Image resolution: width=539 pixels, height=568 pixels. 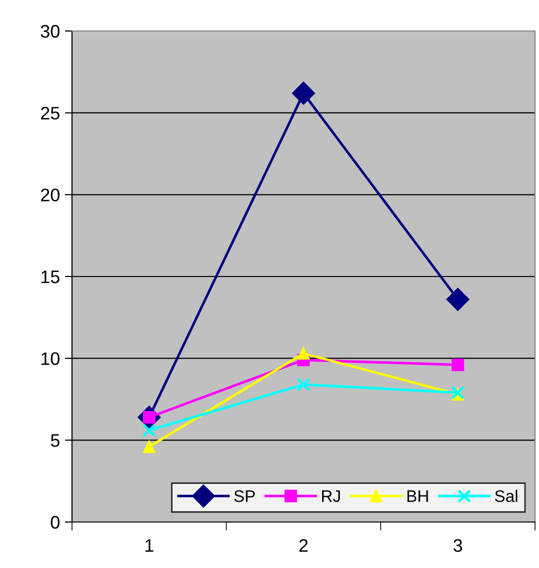 I want to click on x-tick-label: 1, so click(x=150, y=545).